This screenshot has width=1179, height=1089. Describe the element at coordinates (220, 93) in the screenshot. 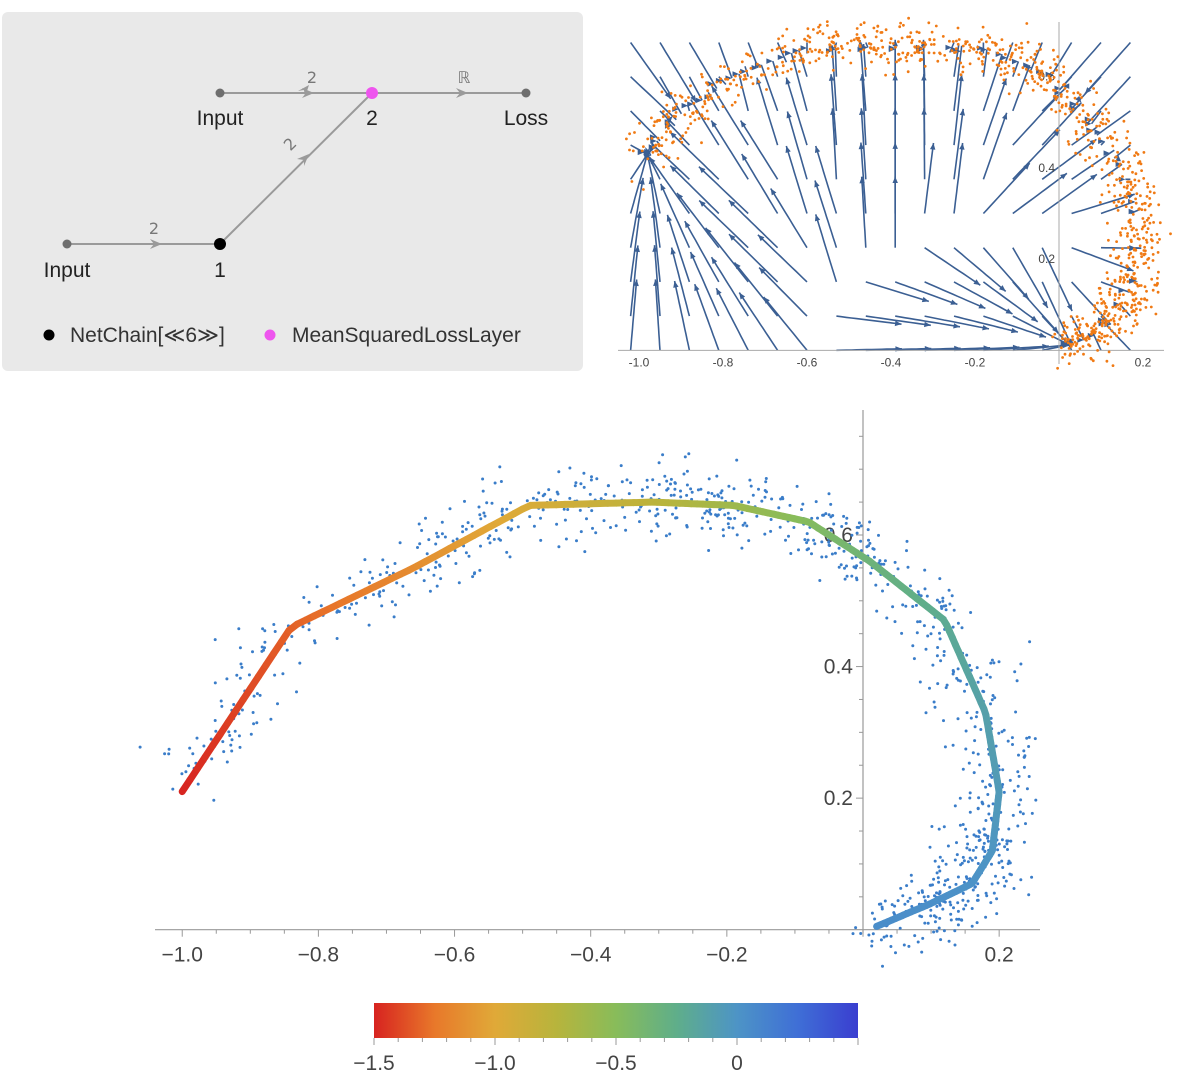

I see `node-input2` at that location.